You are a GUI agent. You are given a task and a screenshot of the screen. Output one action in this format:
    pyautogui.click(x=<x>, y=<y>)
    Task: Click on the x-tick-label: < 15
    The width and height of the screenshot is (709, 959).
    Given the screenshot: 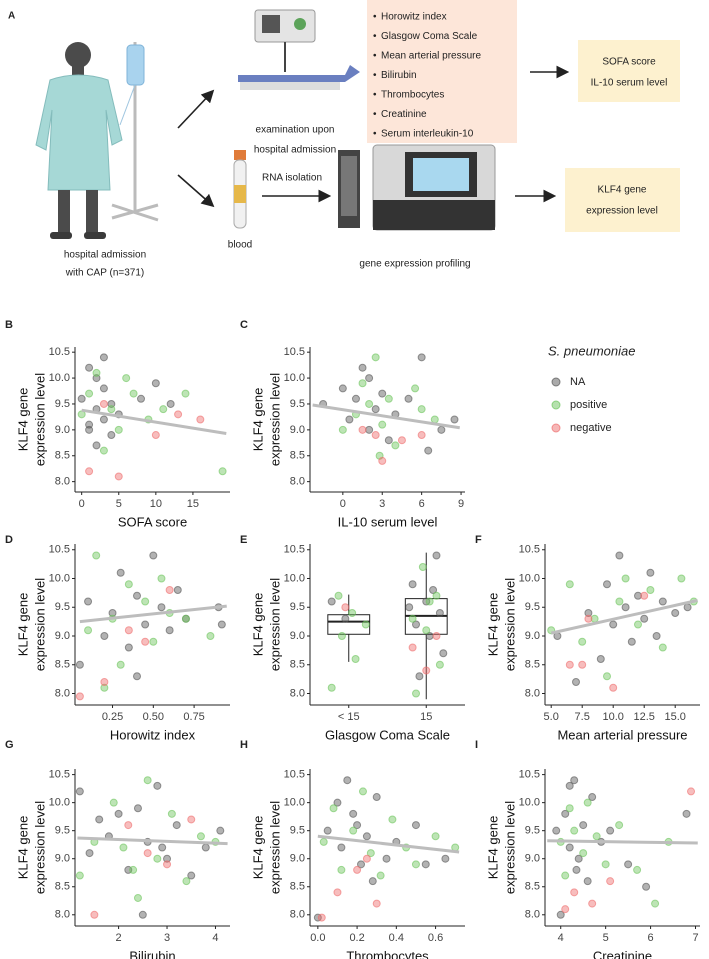 What is the action you would take?
    pyautogui.click(x=349, y=717)
    